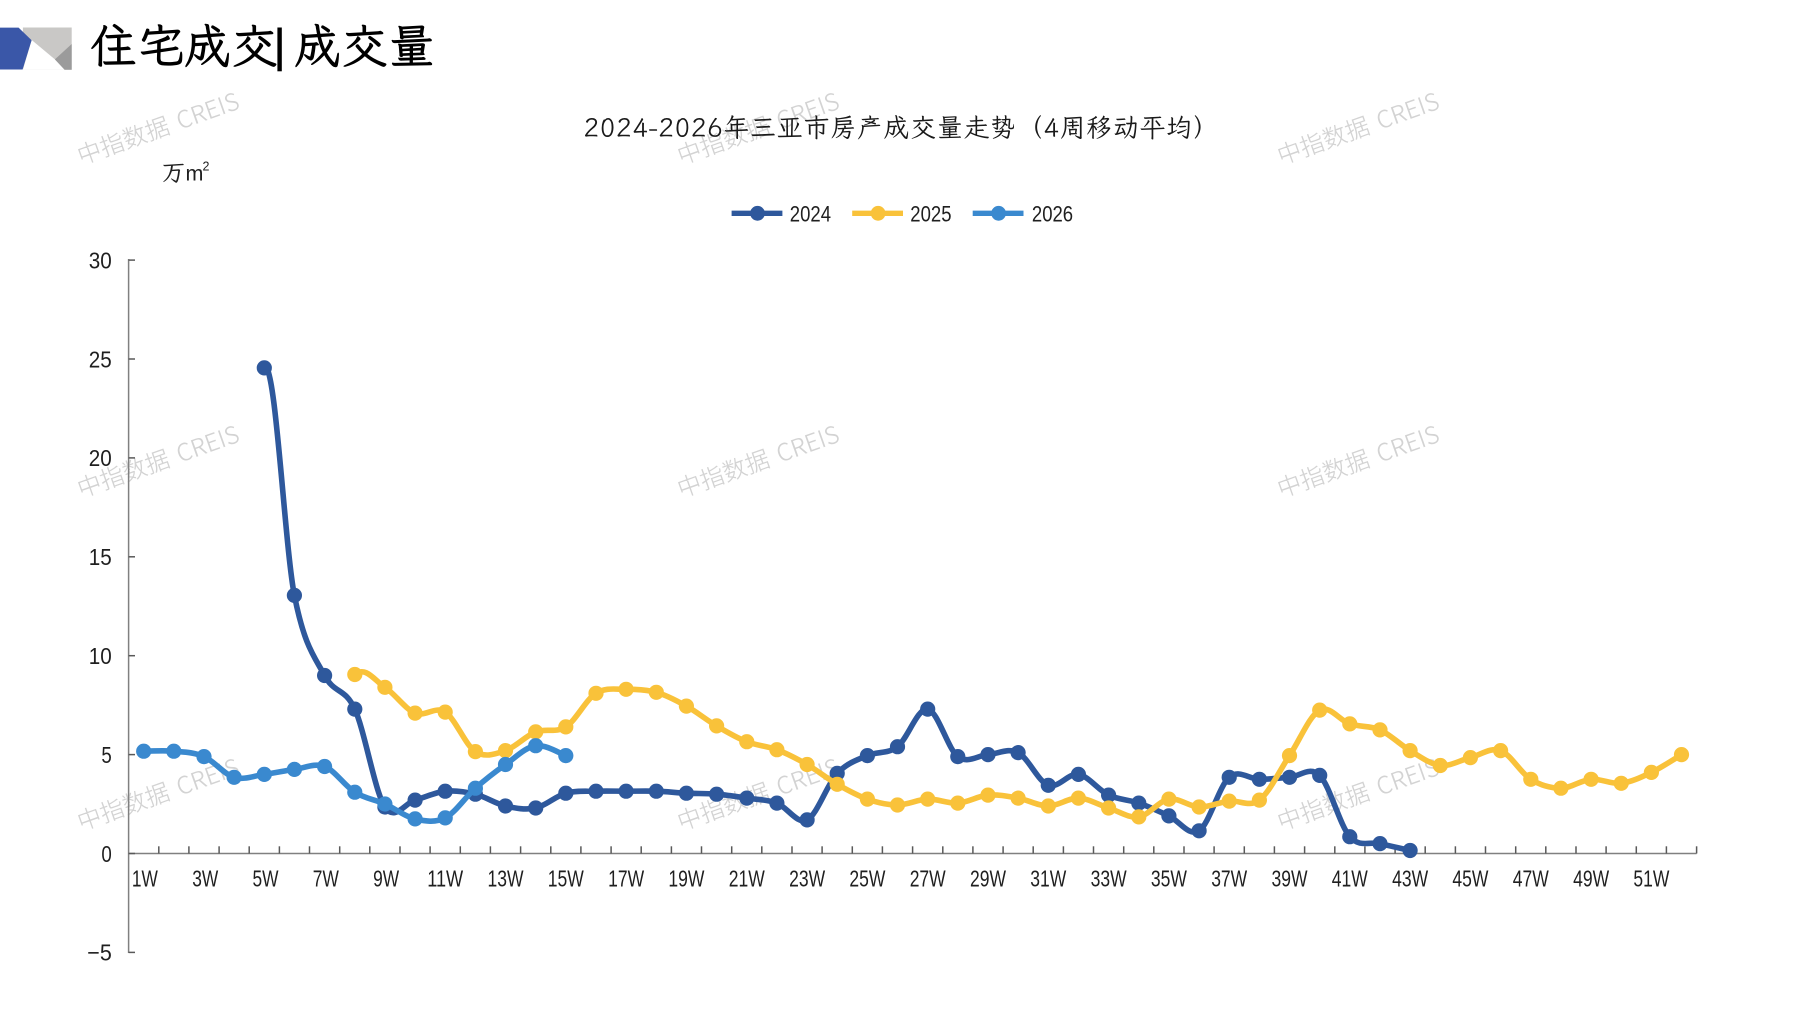  What do you see at coordinates (506, 879) in the screenshot?
I see `svg-text: 13W` at bounding box center [506, 879].